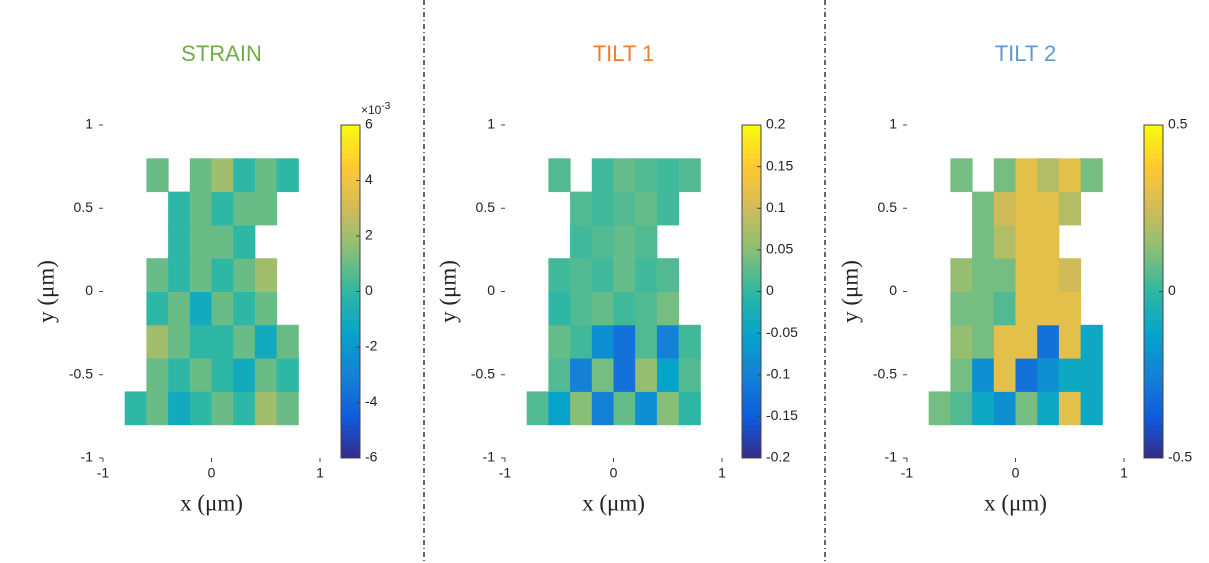  I want to click on colorbar-tick-label: -4, so click(371, 401).